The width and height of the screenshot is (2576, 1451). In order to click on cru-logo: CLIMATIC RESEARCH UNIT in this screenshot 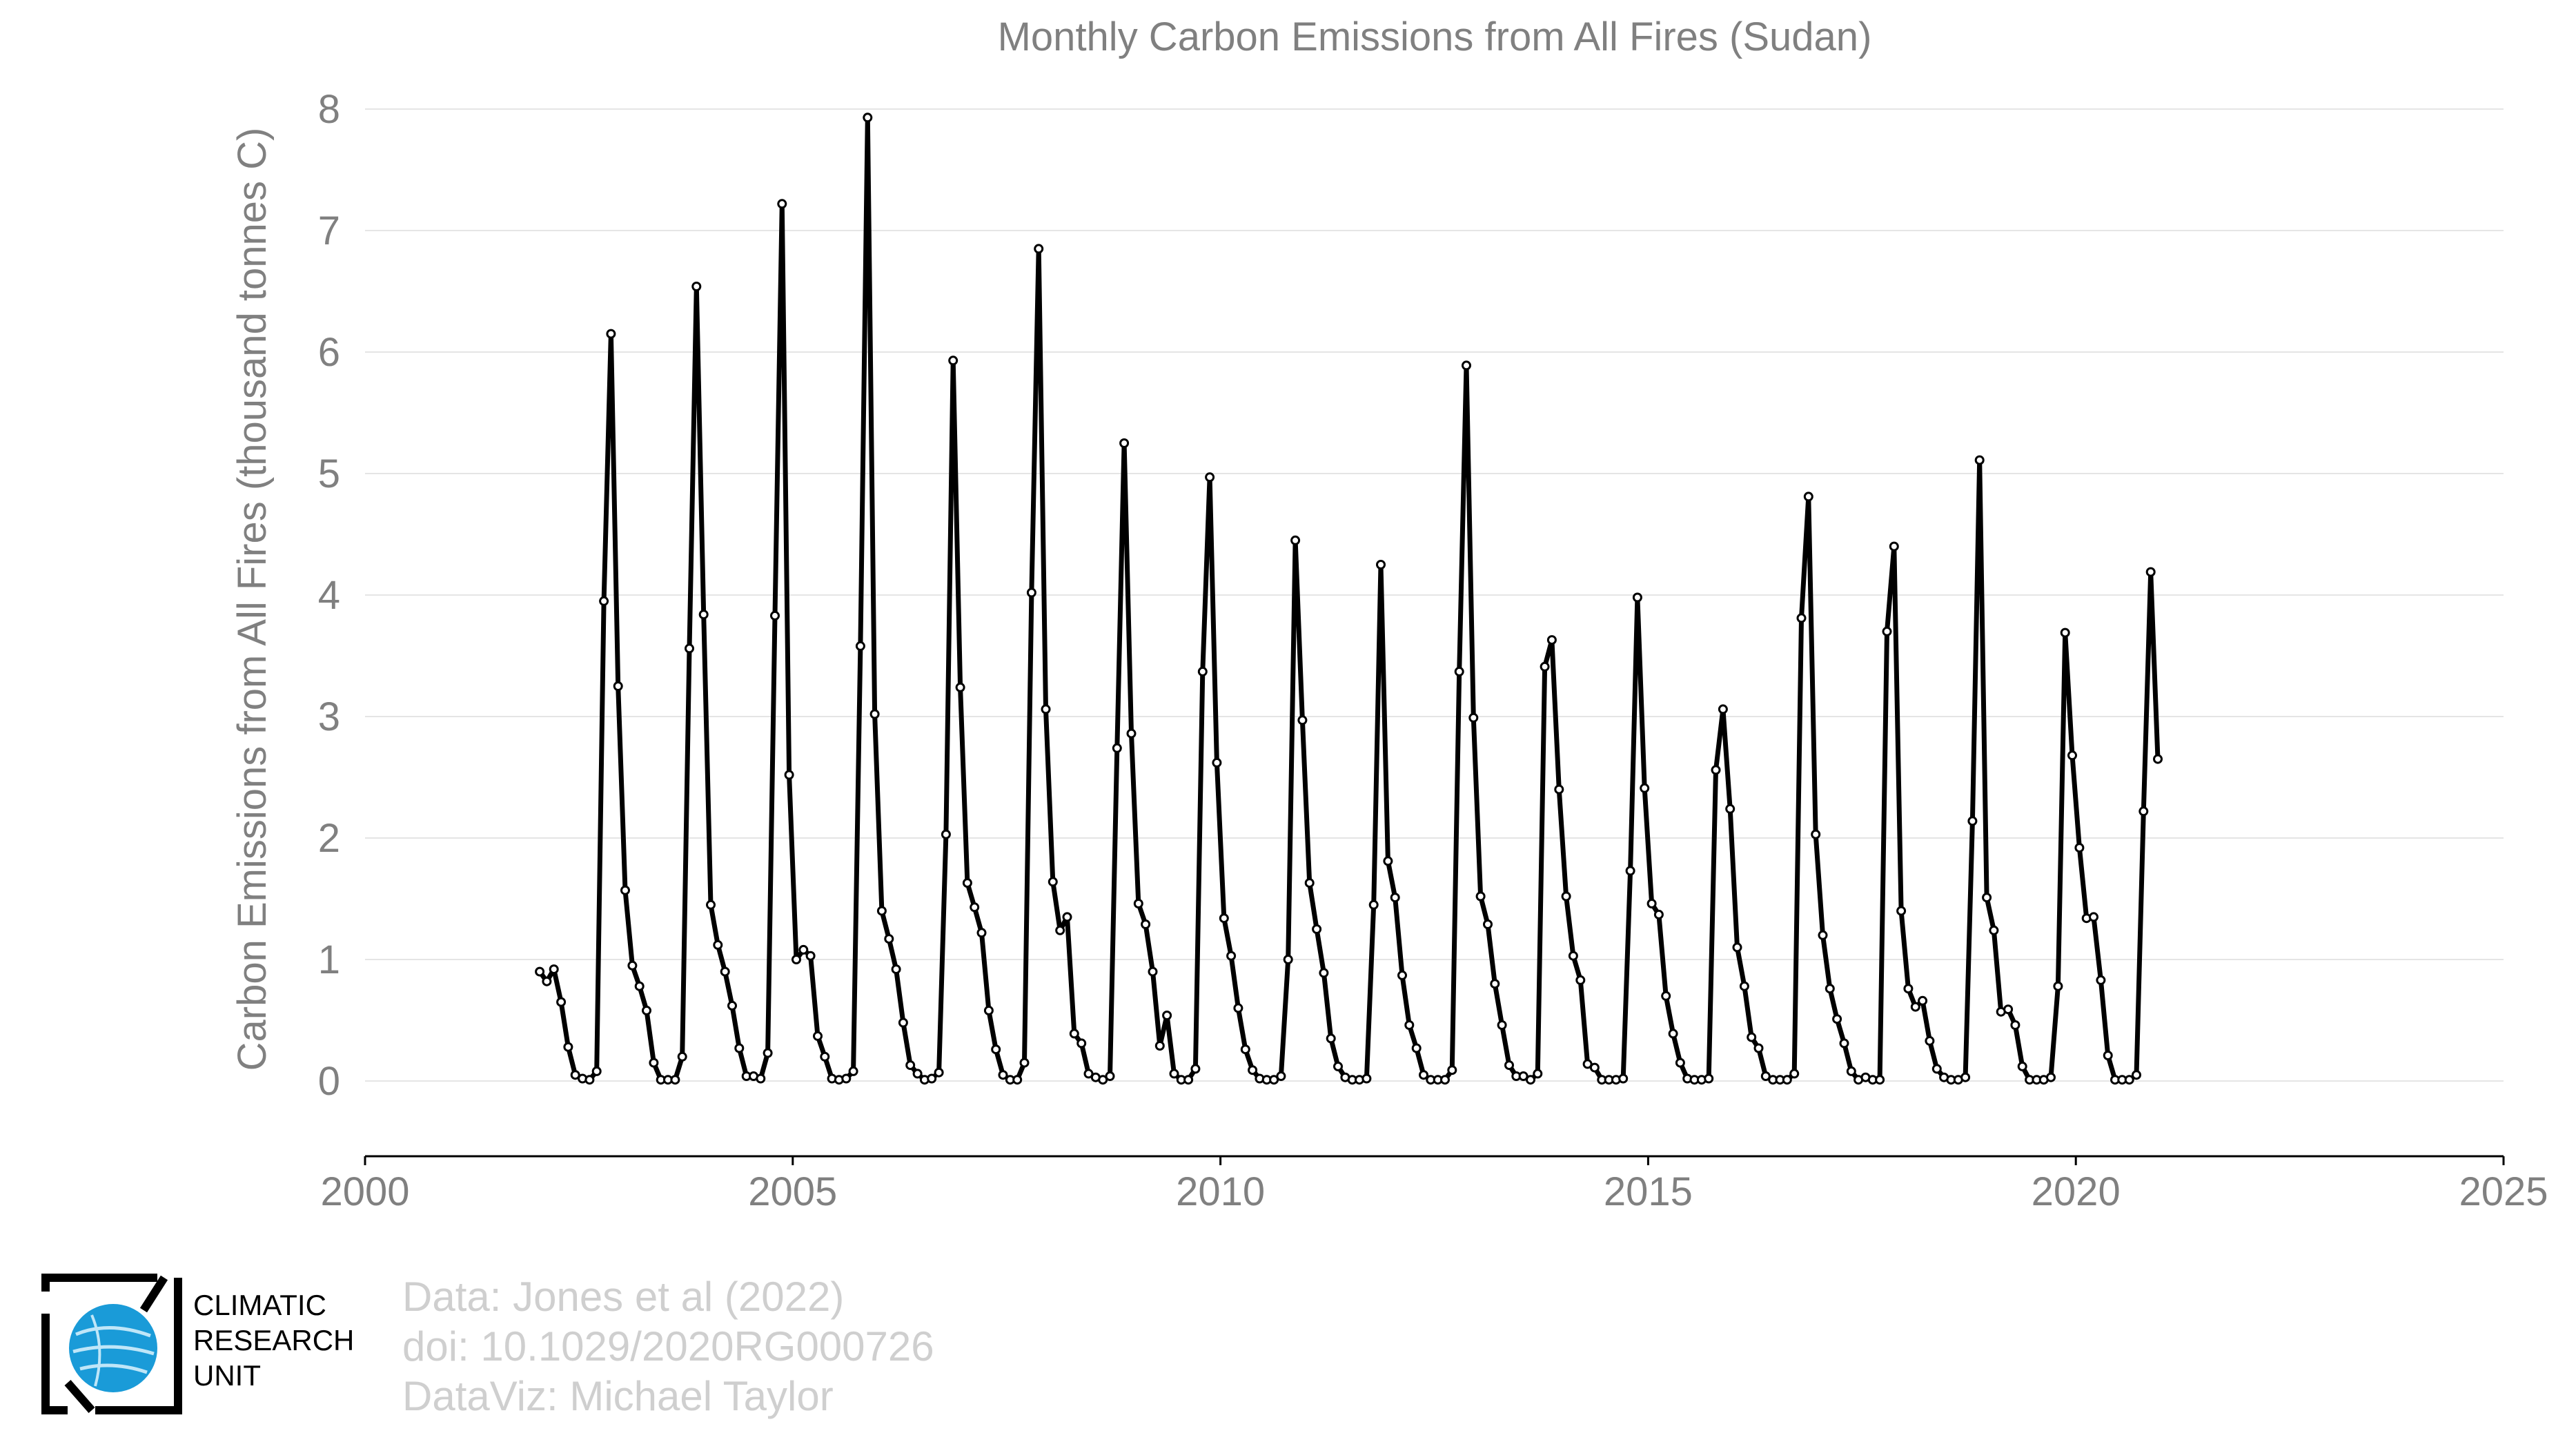, I will do `click(202, 1346)`.